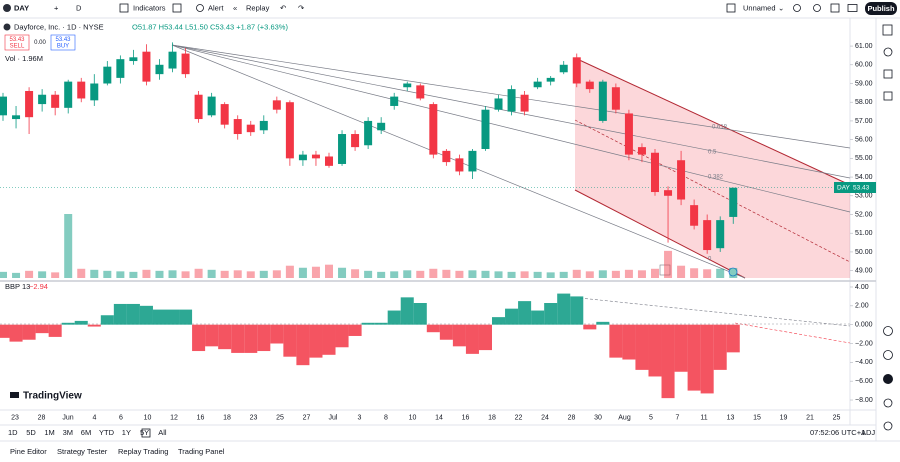 The image size is (900, 462). I want to click on fullscreen-icon, so click(835, 8).